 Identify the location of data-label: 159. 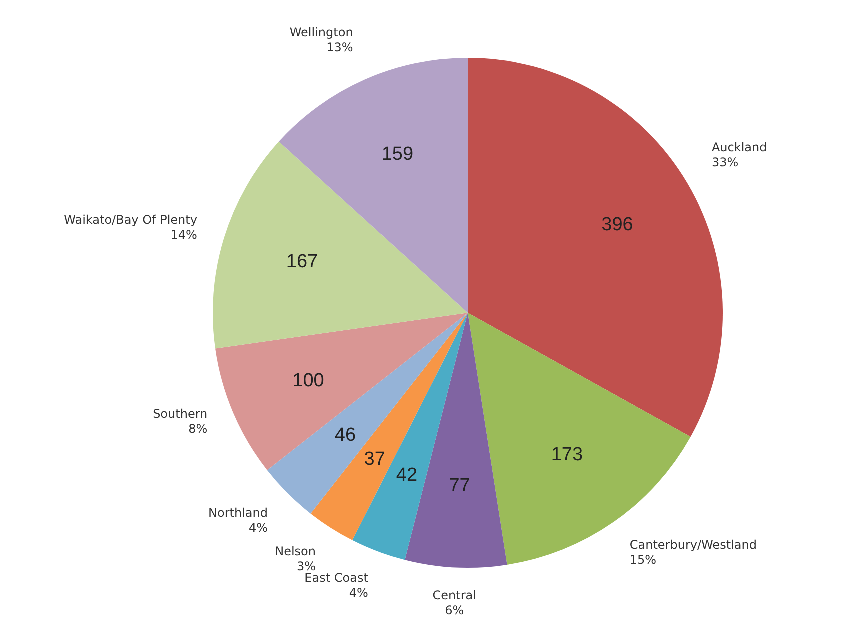
(398, 154).